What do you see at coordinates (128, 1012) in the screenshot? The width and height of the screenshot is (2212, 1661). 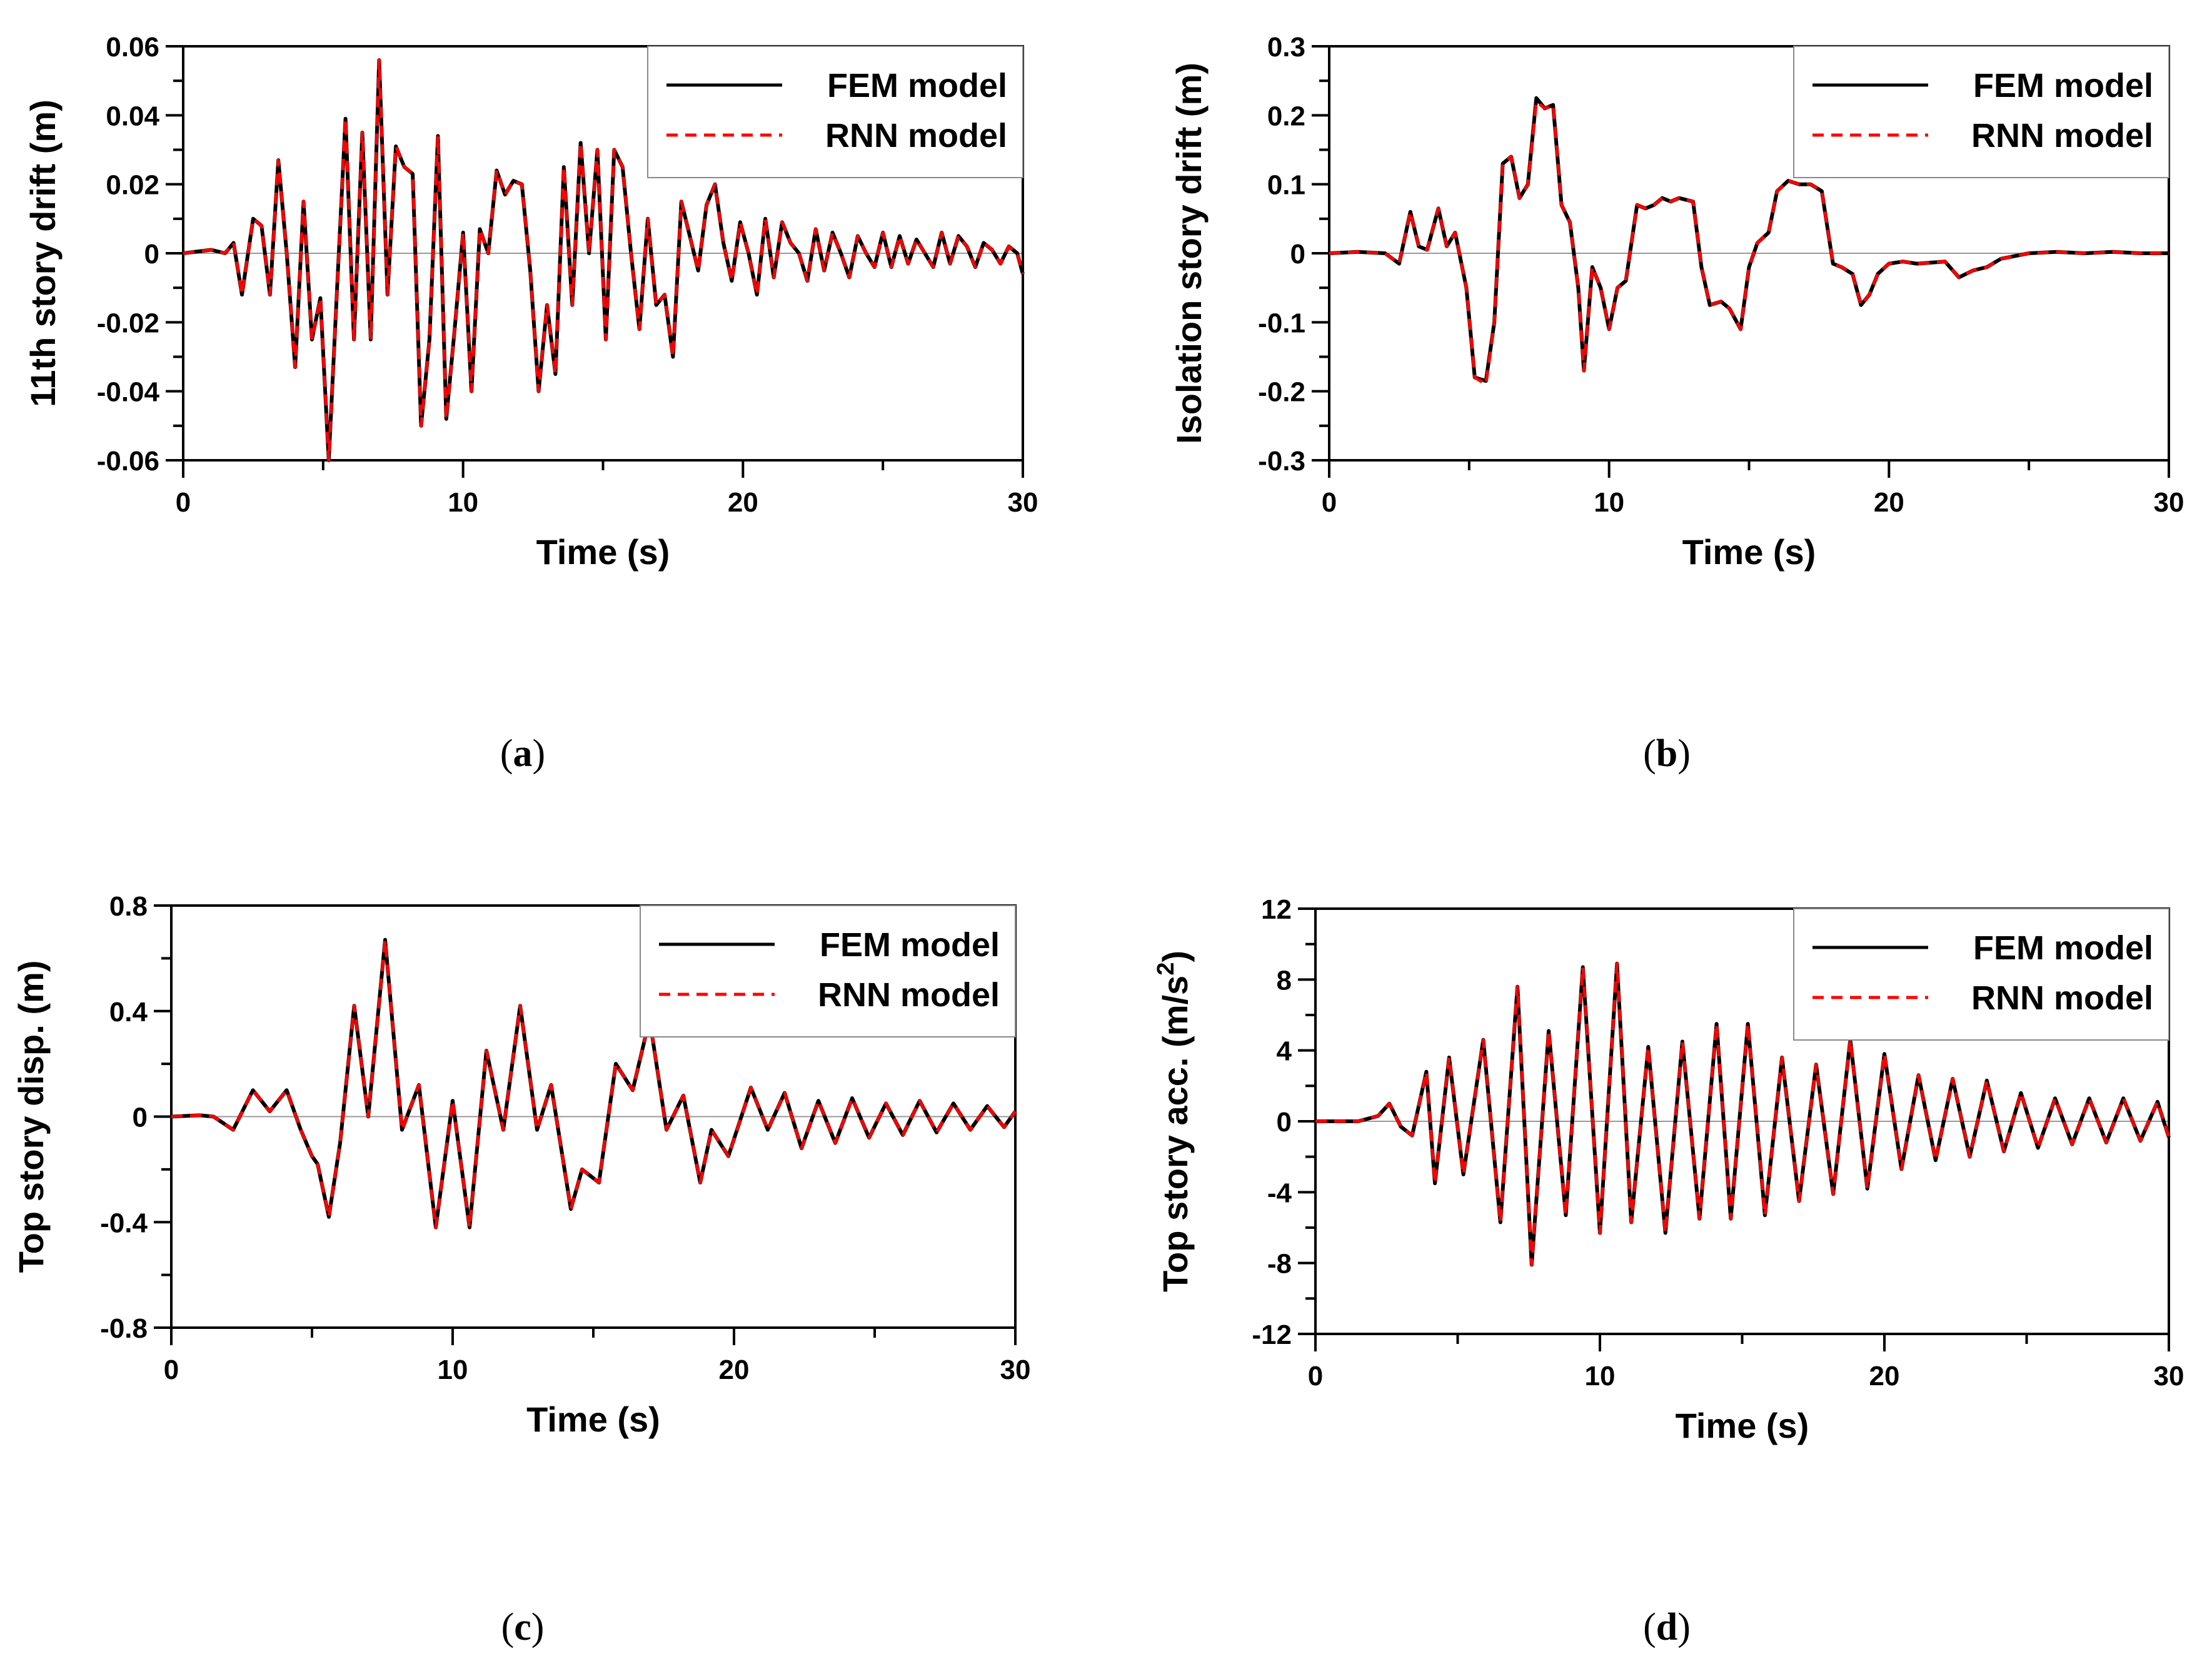 I see `y-tick-label: 0.4` at bounding box center [128, 1012].